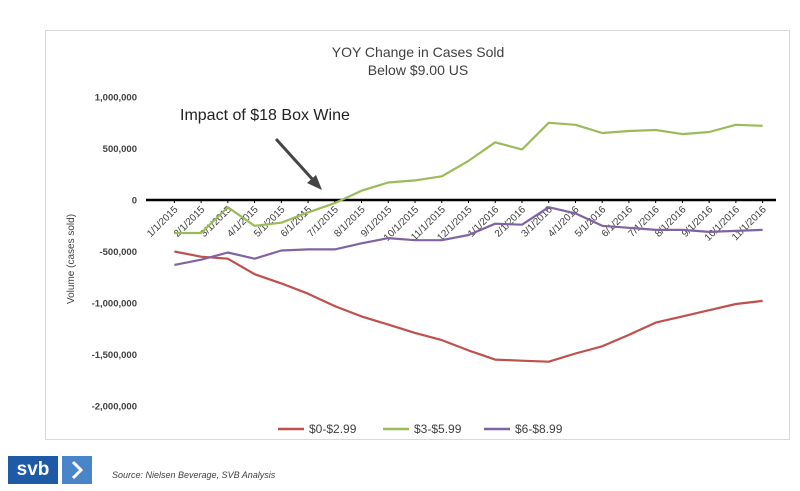 This screenshot has width=800, height=491. What do you see at coordinates (314, 182) in the screenshot?
I see `annotation-arrowhead` at bounding box center [314, 182].